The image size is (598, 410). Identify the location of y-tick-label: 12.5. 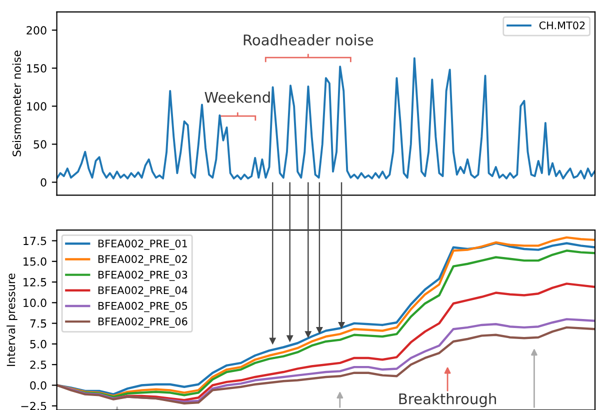
(35, 282).